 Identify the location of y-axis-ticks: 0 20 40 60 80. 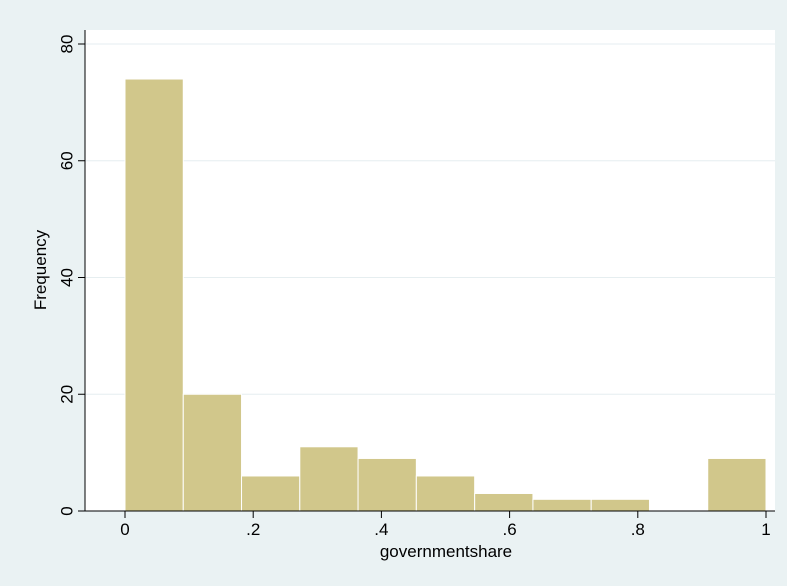
(71, 275).